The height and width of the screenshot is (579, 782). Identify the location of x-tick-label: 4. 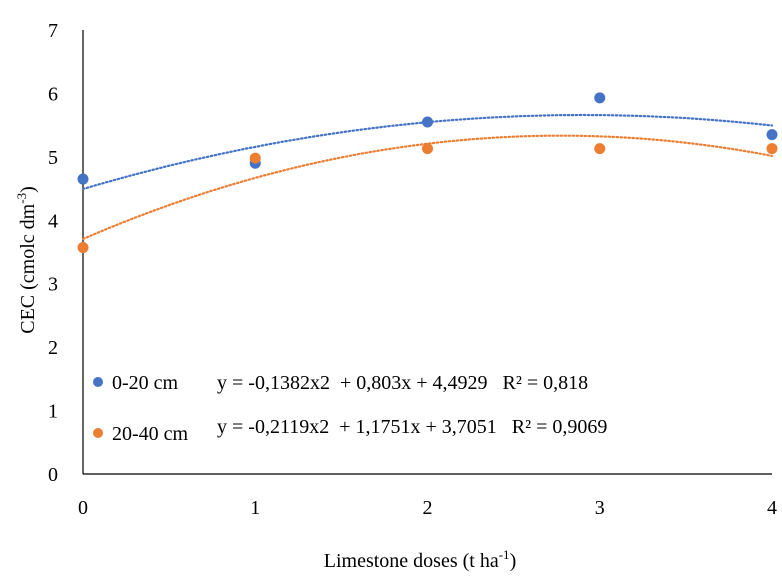
(772, 508).